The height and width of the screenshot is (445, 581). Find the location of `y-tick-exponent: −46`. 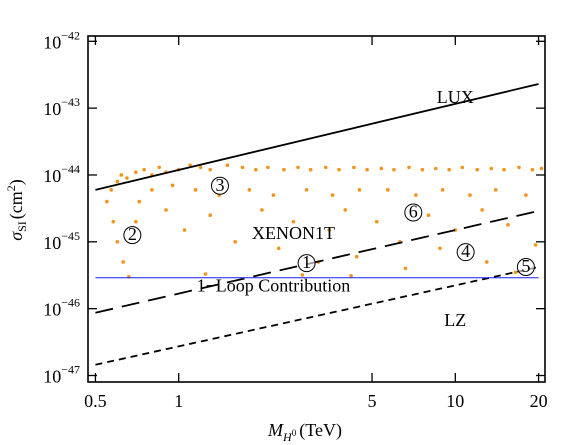

y-tick-exponent: −46 is located at coordinates (70, 303).